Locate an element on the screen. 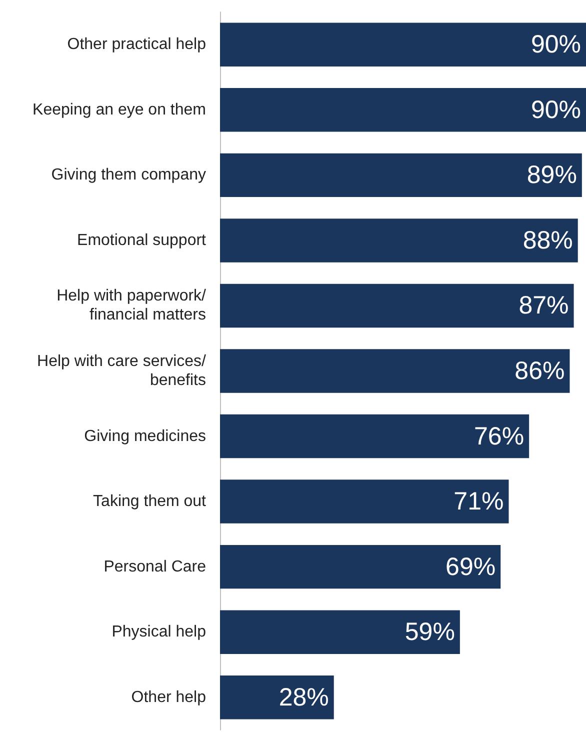  data-label: 88% is located at coordinates (547, 240).